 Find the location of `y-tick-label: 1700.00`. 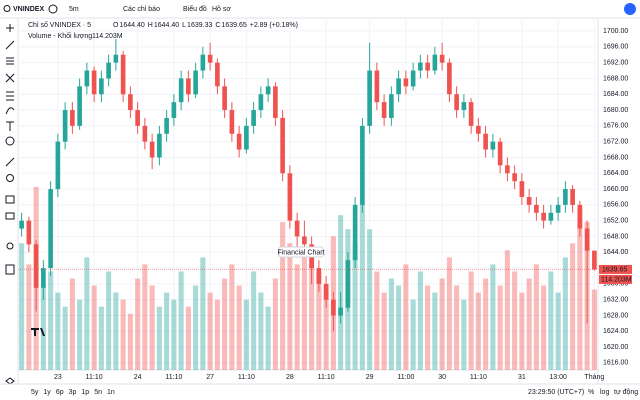

y-tick-label: 1700.00 is located at coordinates (615, 31).